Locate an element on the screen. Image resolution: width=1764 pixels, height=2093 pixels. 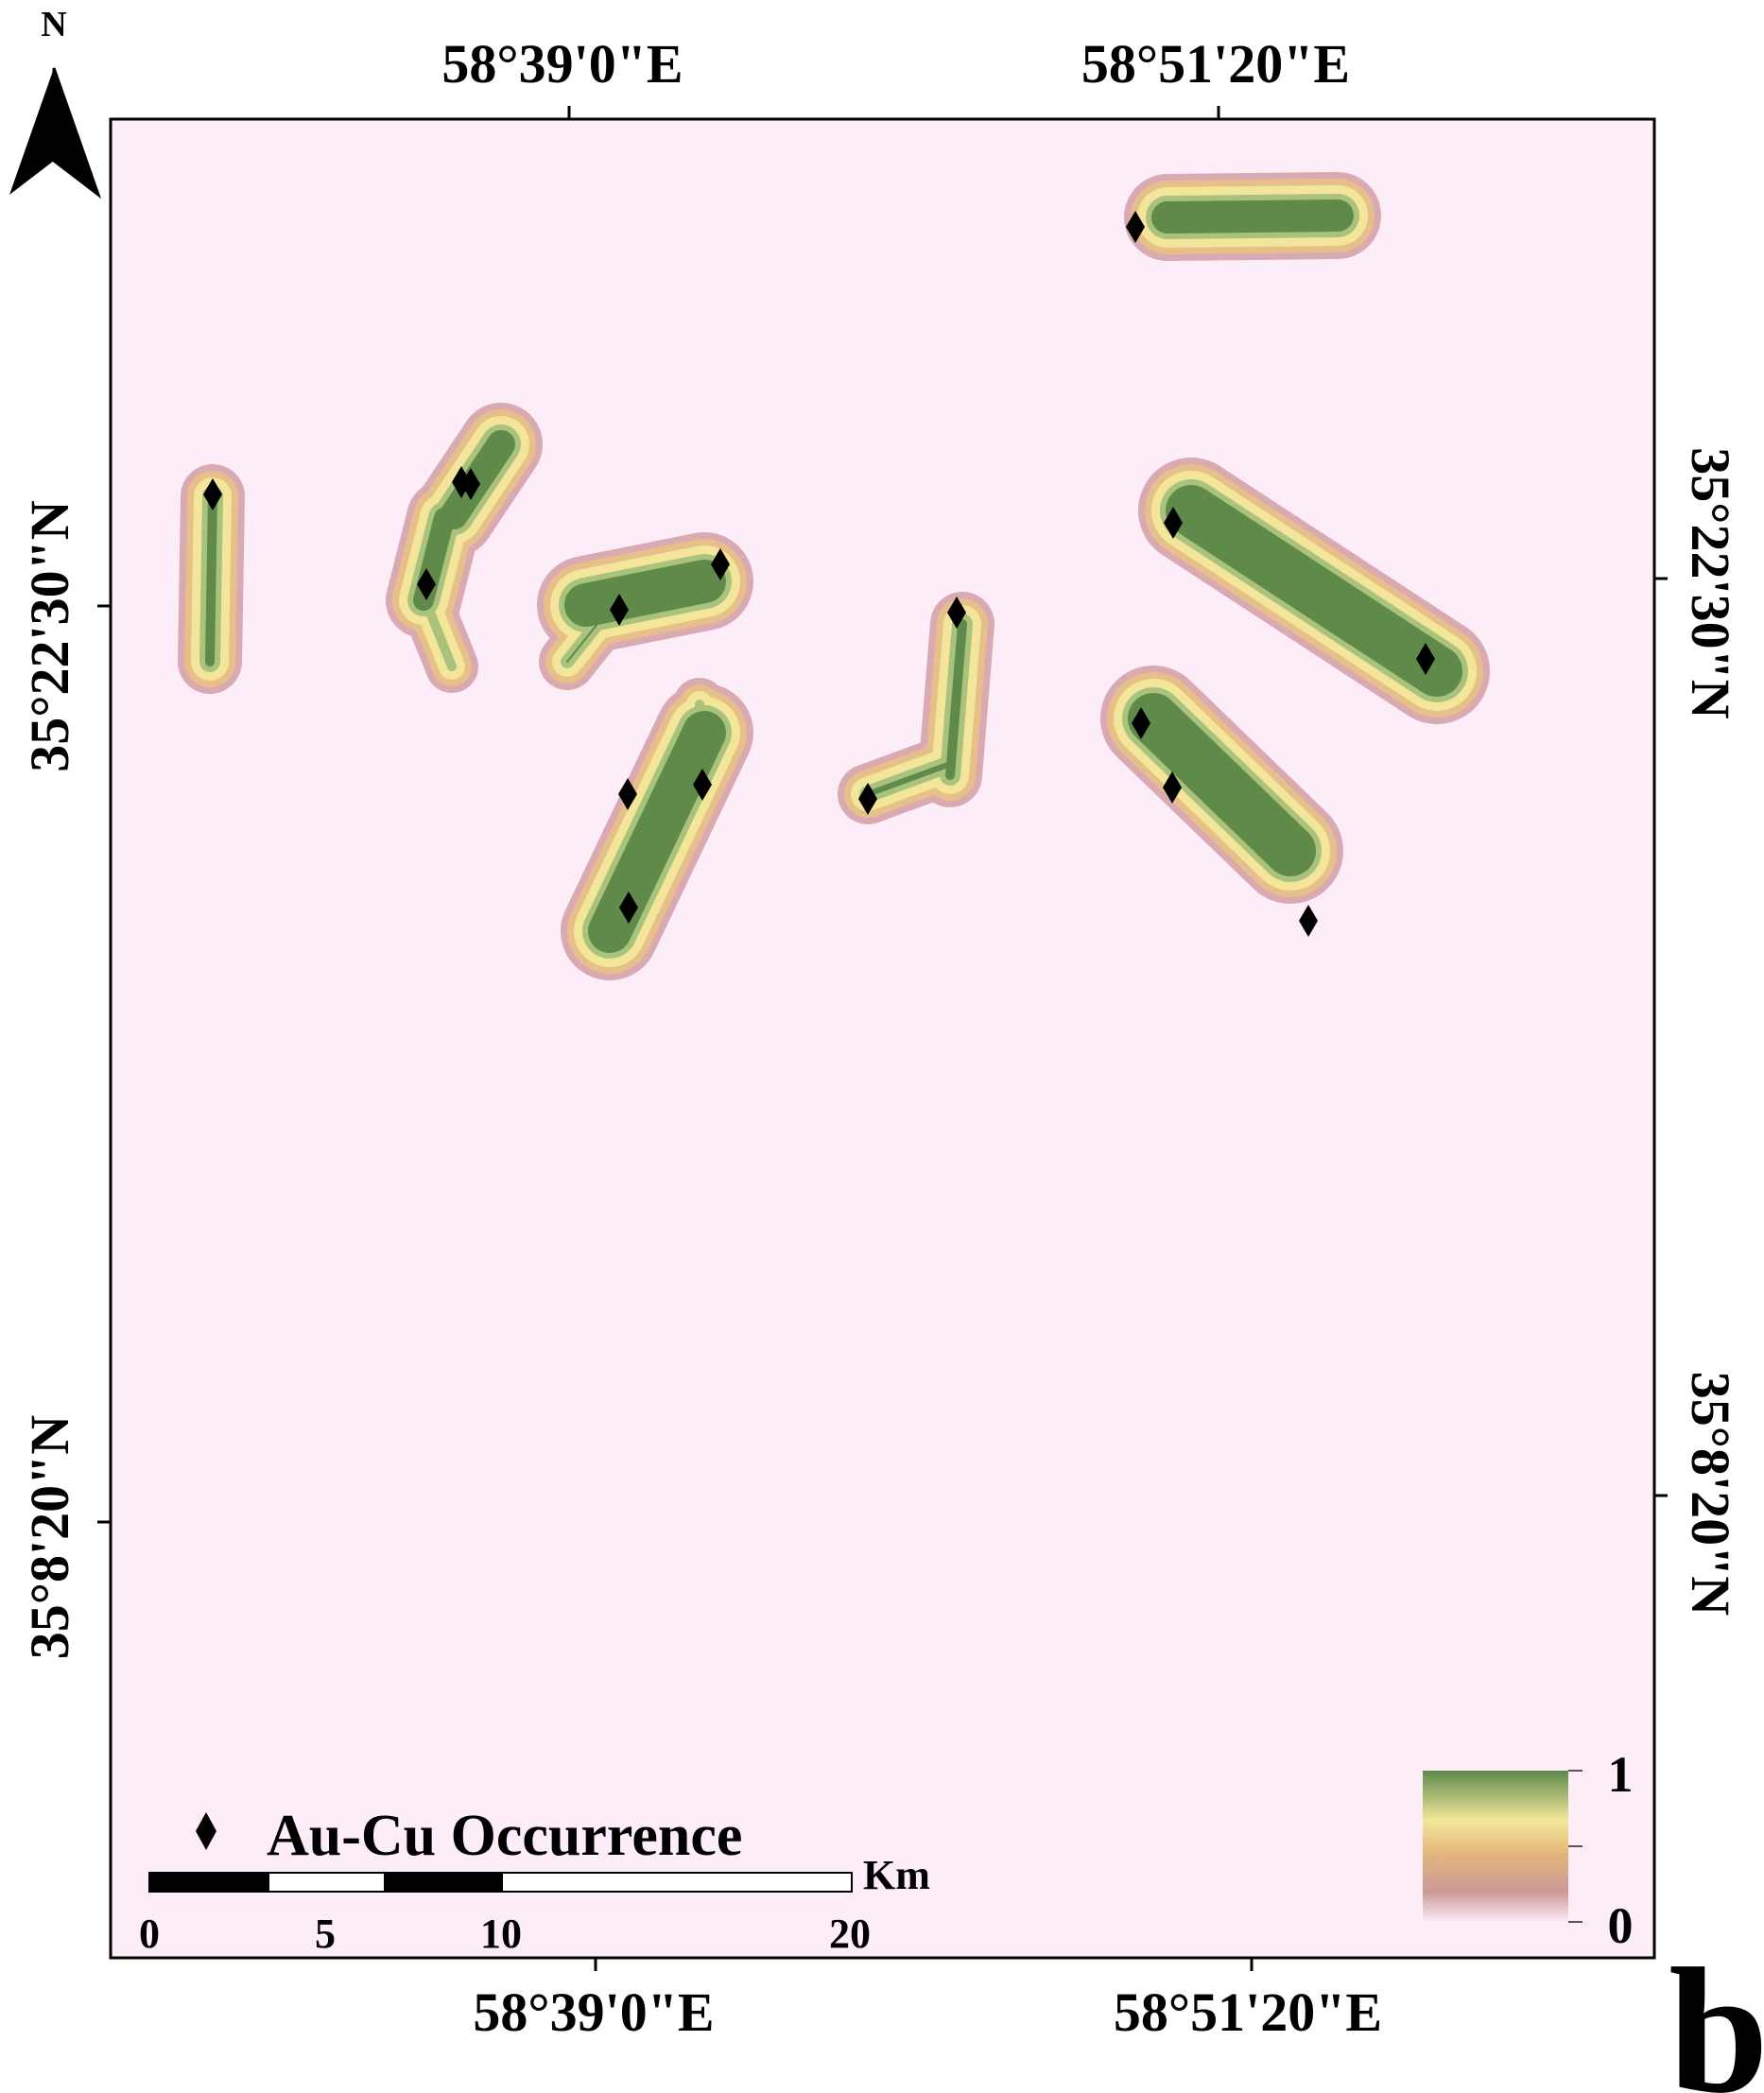
scale-tick-10: 10 is located at coordinates (501, 1934).